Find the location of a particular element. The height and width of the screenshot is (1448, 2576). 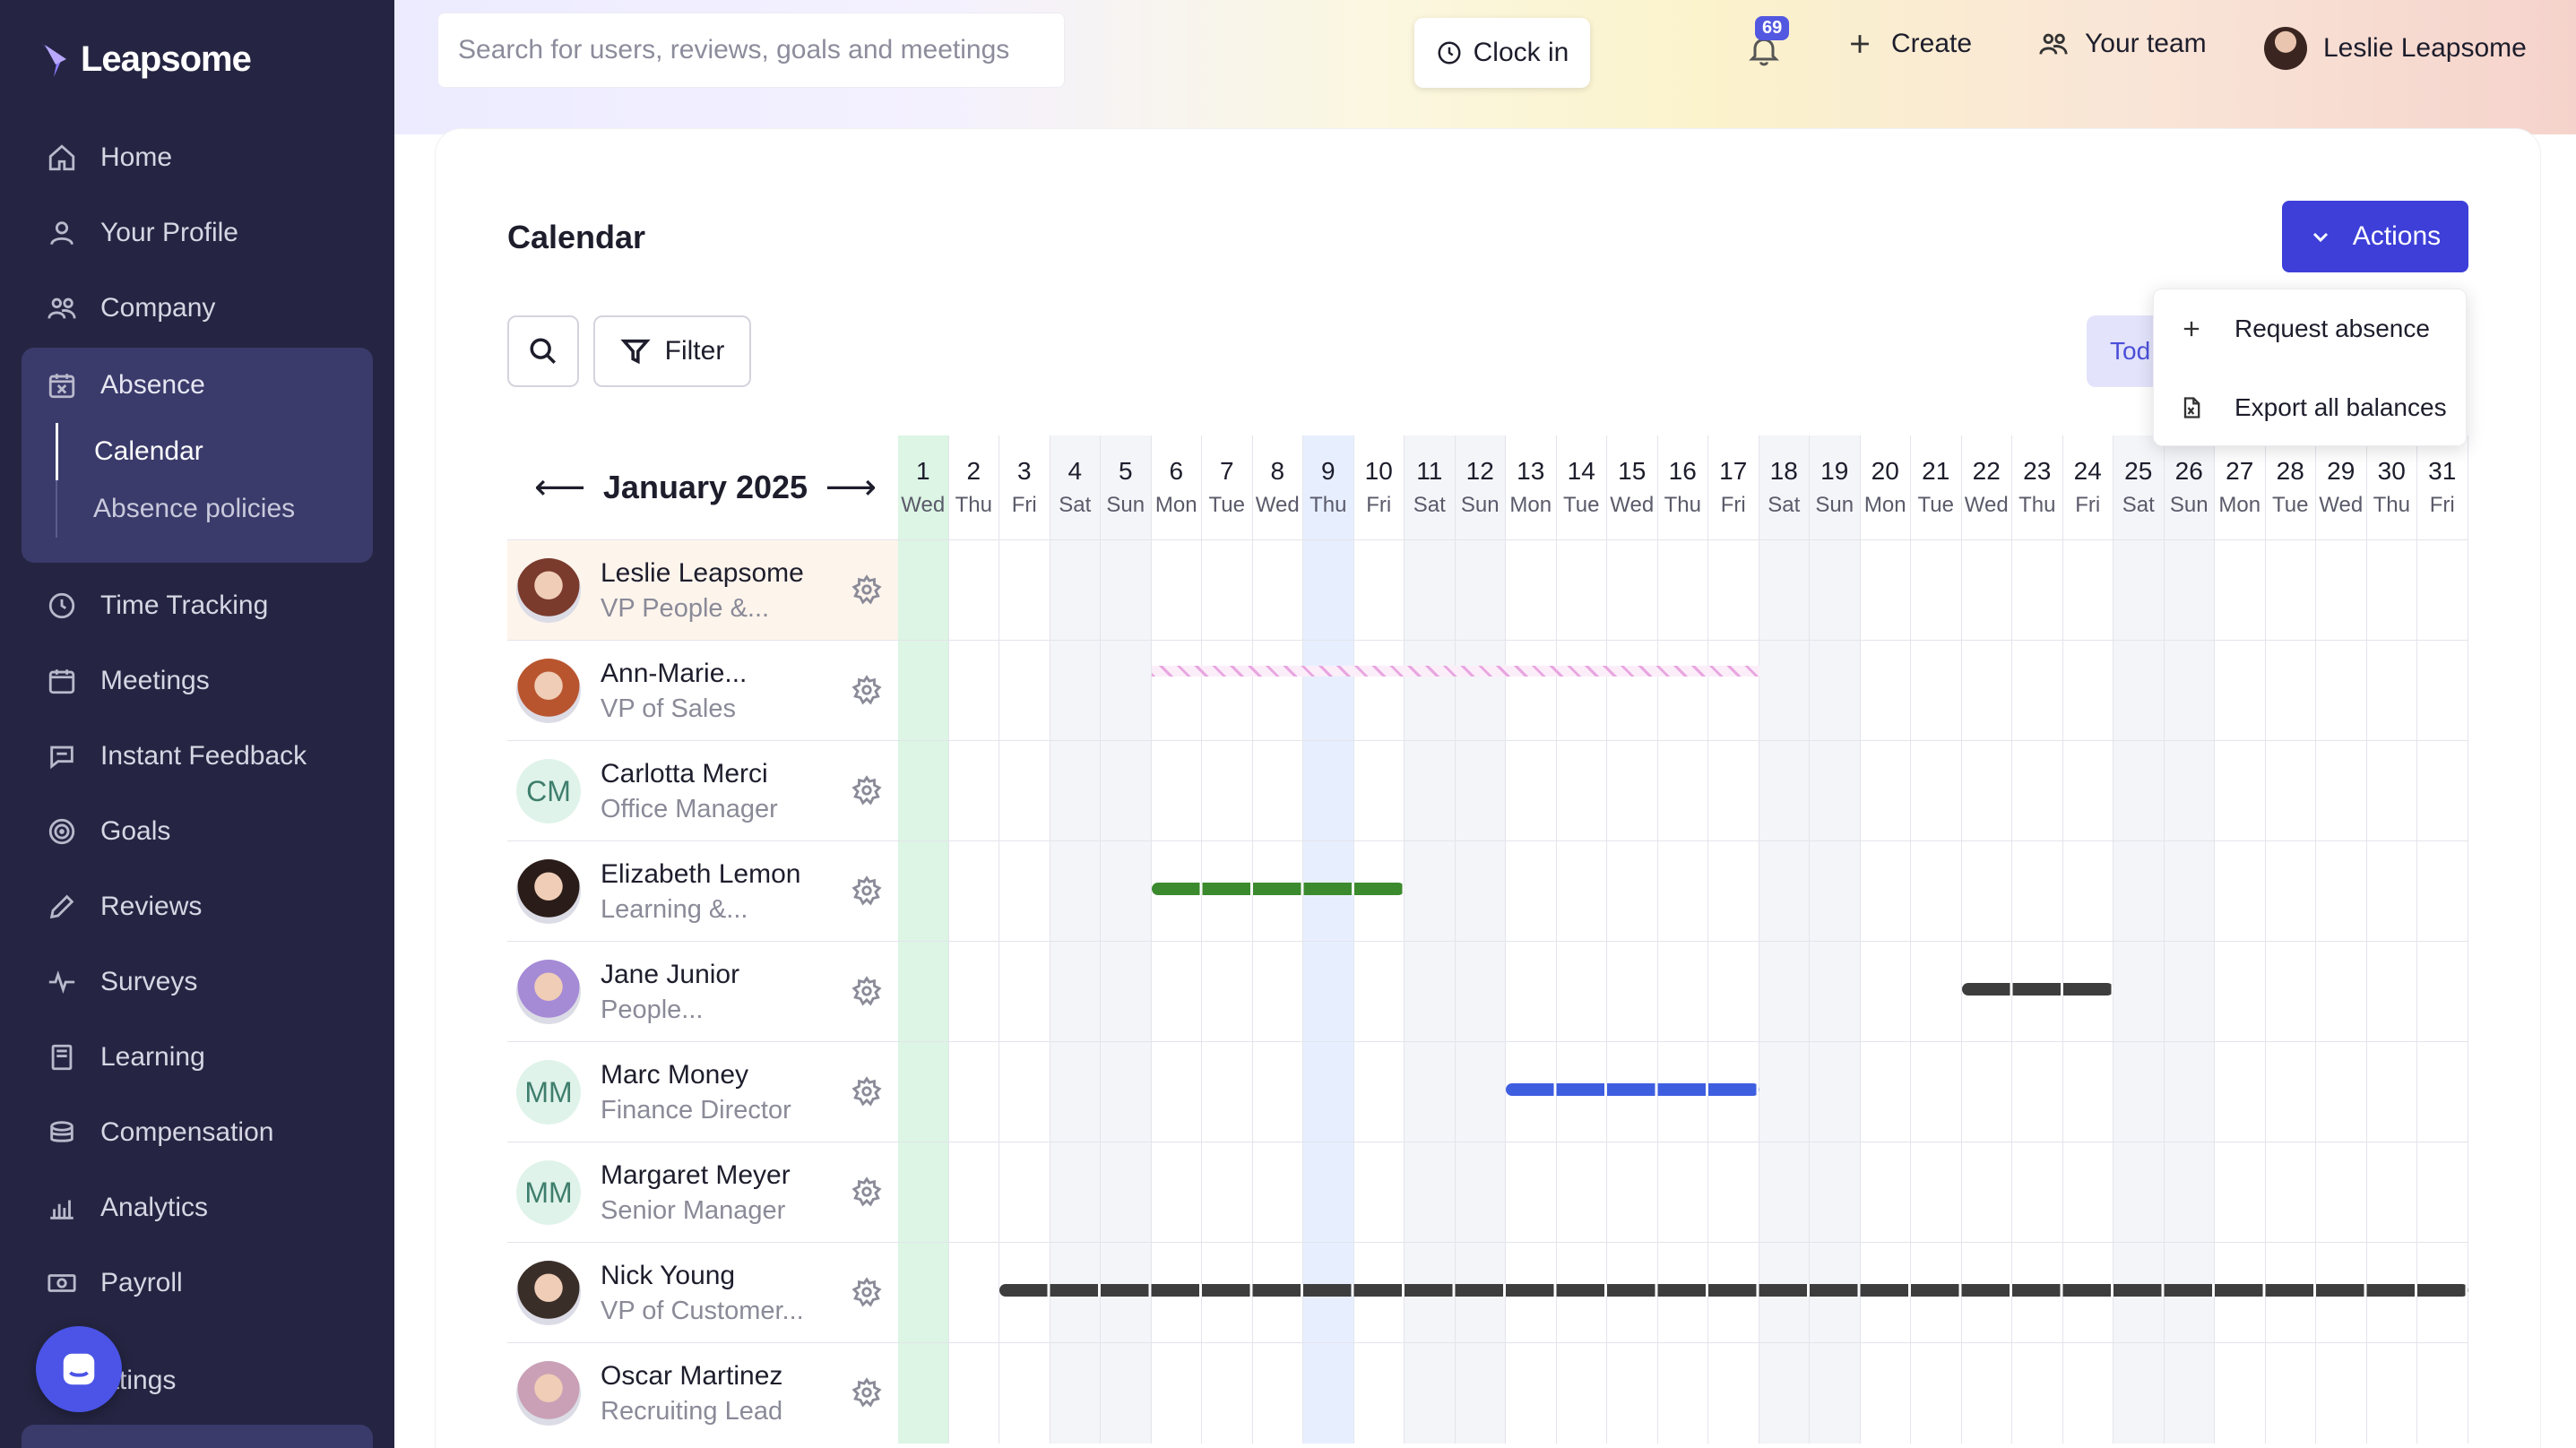

user-menu: Leslie Leapsome is located at coordinates (2395, 49).